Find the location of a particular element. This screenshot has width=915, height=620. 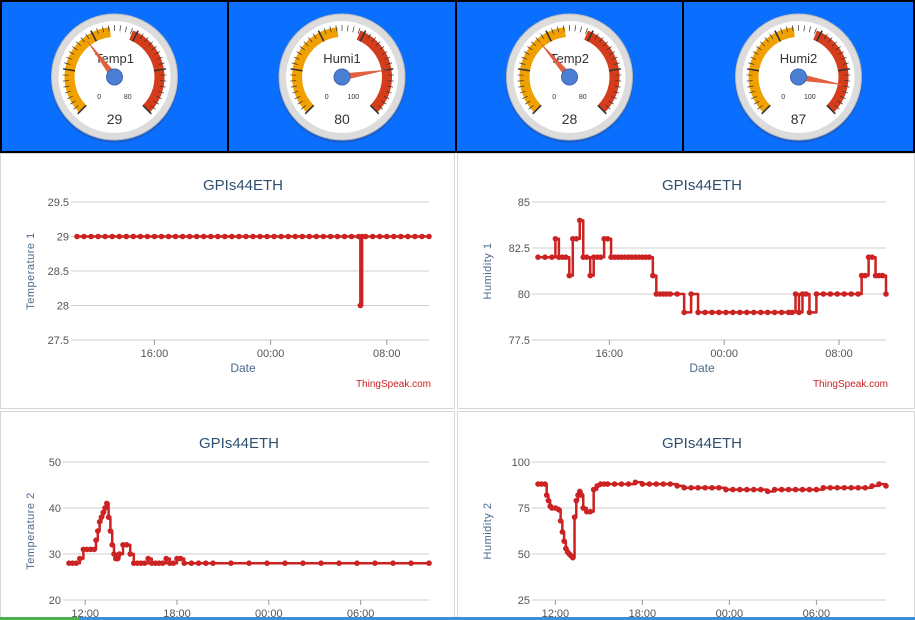

scrollbar-thumb is located at coordinates (40, 618).